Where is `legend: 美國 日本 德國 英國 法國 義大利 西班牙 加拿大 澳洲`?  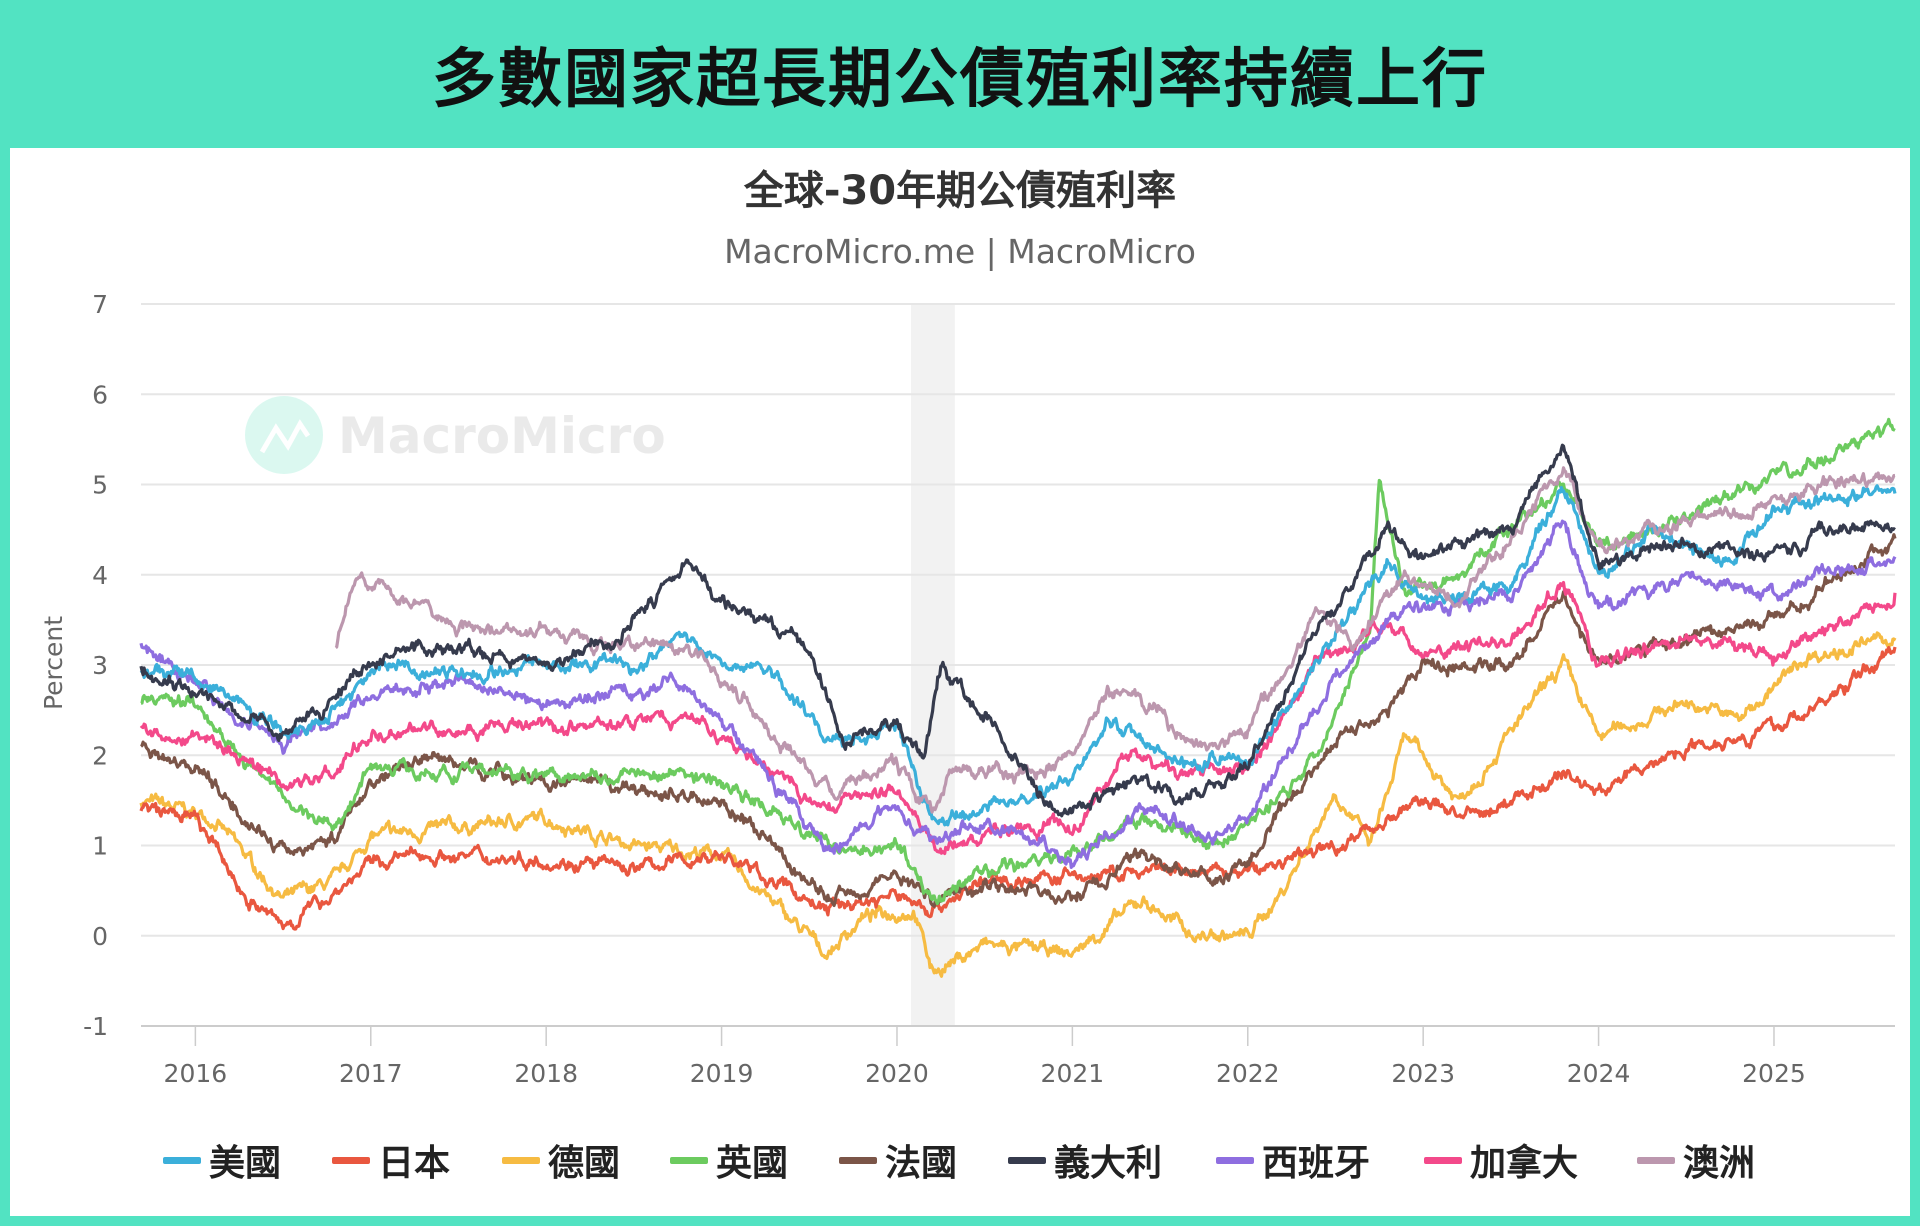 legend: 美國 日本 德國 英國 法國 義大利 西班牙 加拿大 澳洲 is located at coordinates (960, 1159).